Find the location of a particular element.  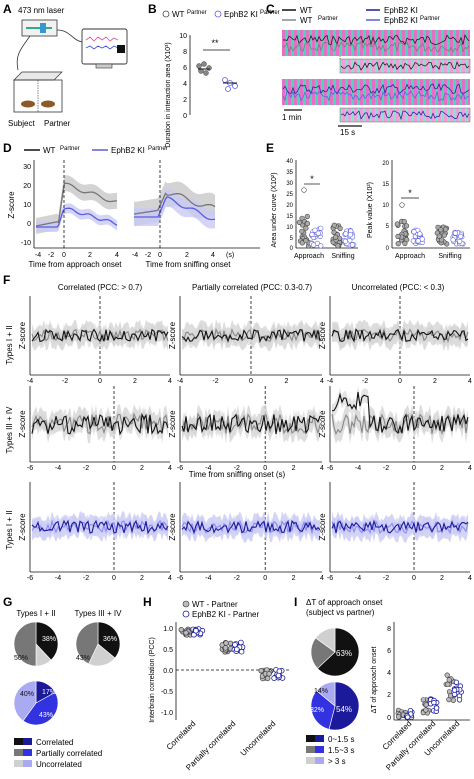

f-col-title-2: Partially correlated (PCC: 0.3-0.7) is located at coordinates (252, 287).